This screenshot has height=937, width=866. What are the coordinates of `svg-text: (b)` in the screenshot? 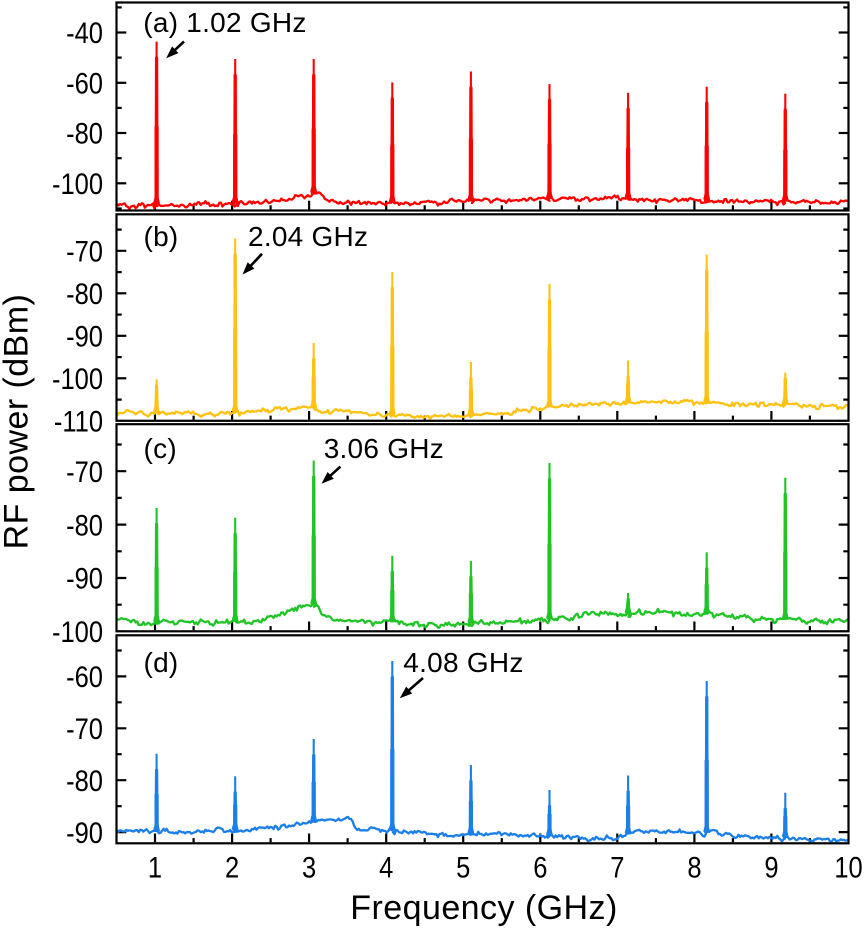 It's located at (161, 236).